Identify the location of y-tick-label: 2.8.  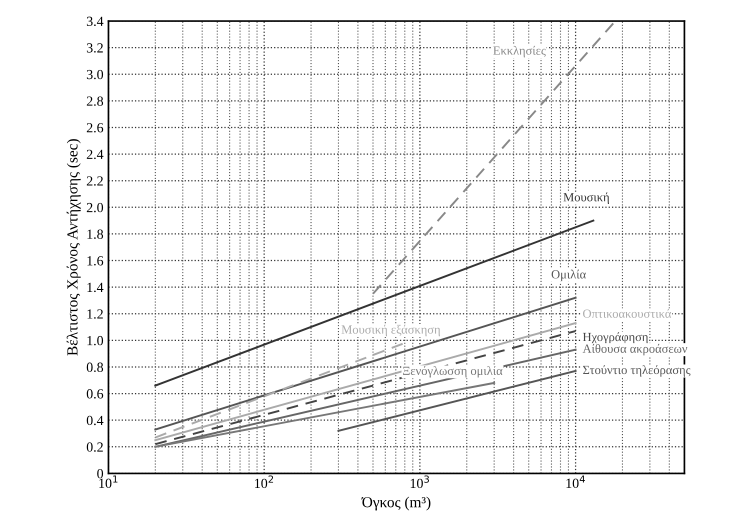
(95, 101).